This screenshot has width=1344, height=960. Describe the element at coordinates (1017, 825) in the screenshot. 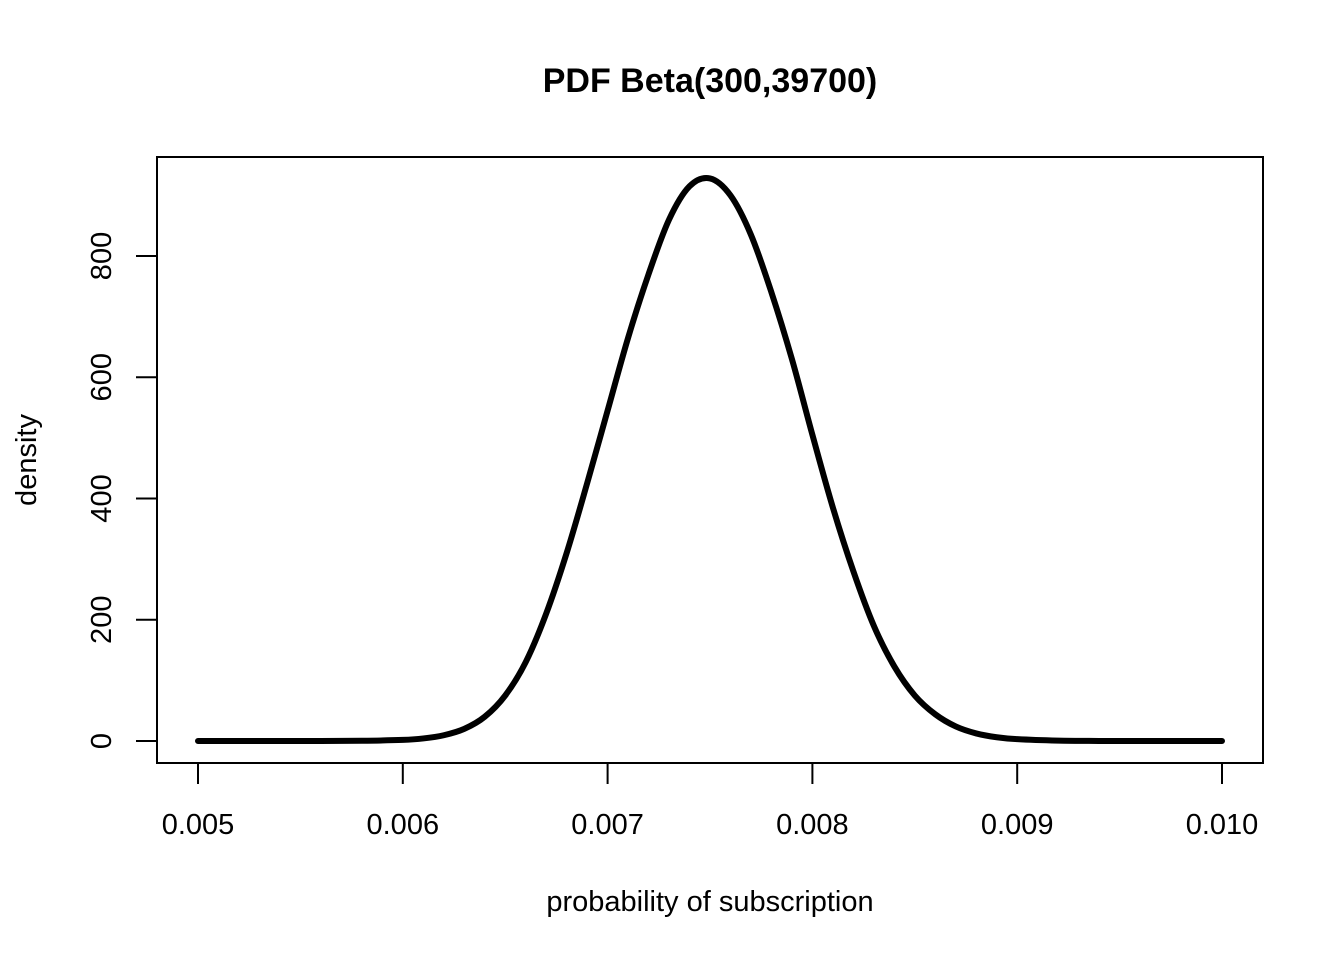

I see `x-tick-label: 0.009` at that location.